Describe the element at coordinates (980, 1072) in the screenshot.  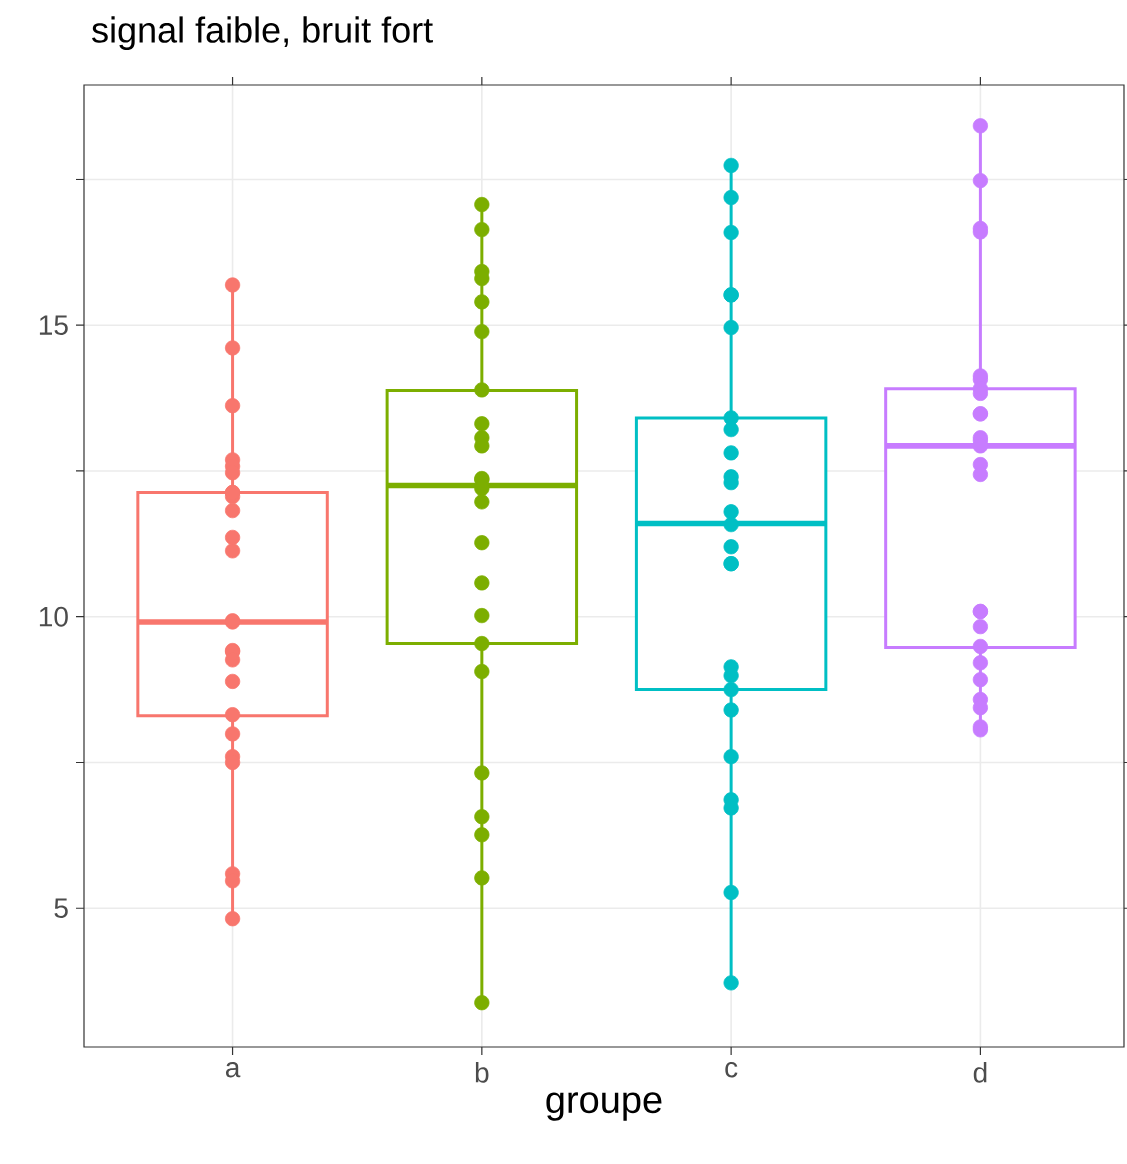
I see `x-tick-label: d` at that location.